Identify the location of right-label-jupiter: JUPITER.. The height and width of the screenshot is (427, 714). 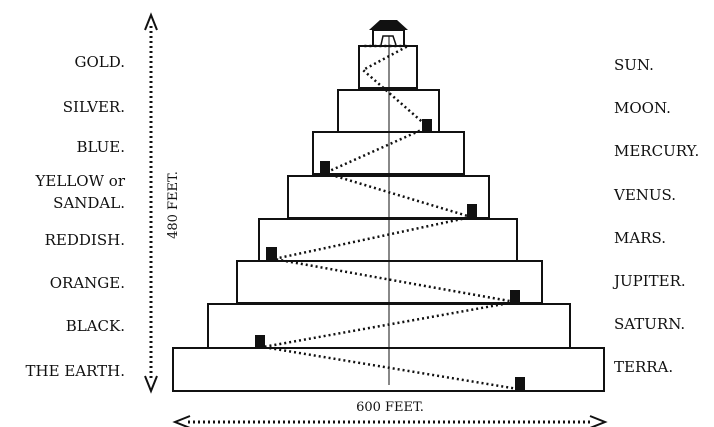
(649, 281).